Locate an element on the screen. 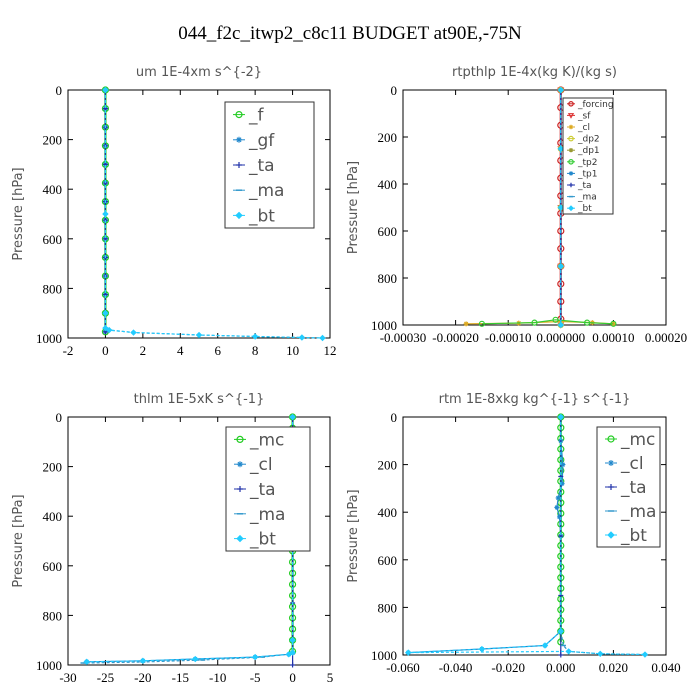 Image resolution: width=700 pixels, height=700 pixels. legend: _f _gf _ta _ma _bt is located at coordinates (269, 165).